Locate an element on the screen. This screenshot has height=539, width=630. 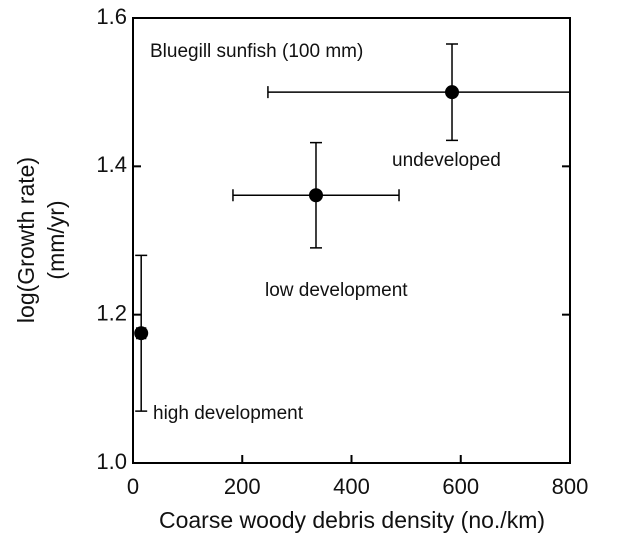
x-tick-label: 0 is located at coordinates (133, 486).